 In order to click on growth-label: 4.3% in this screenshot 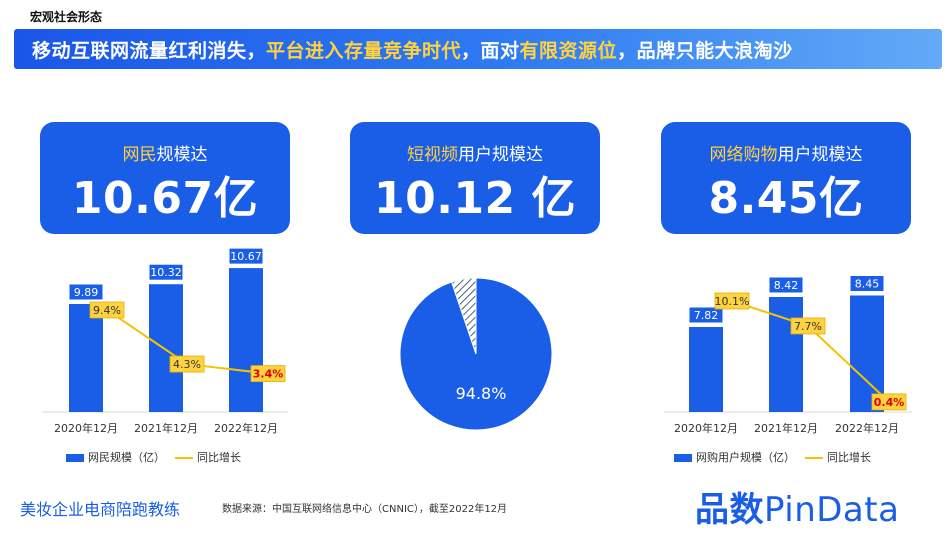, I will do `click(187, 364)`.